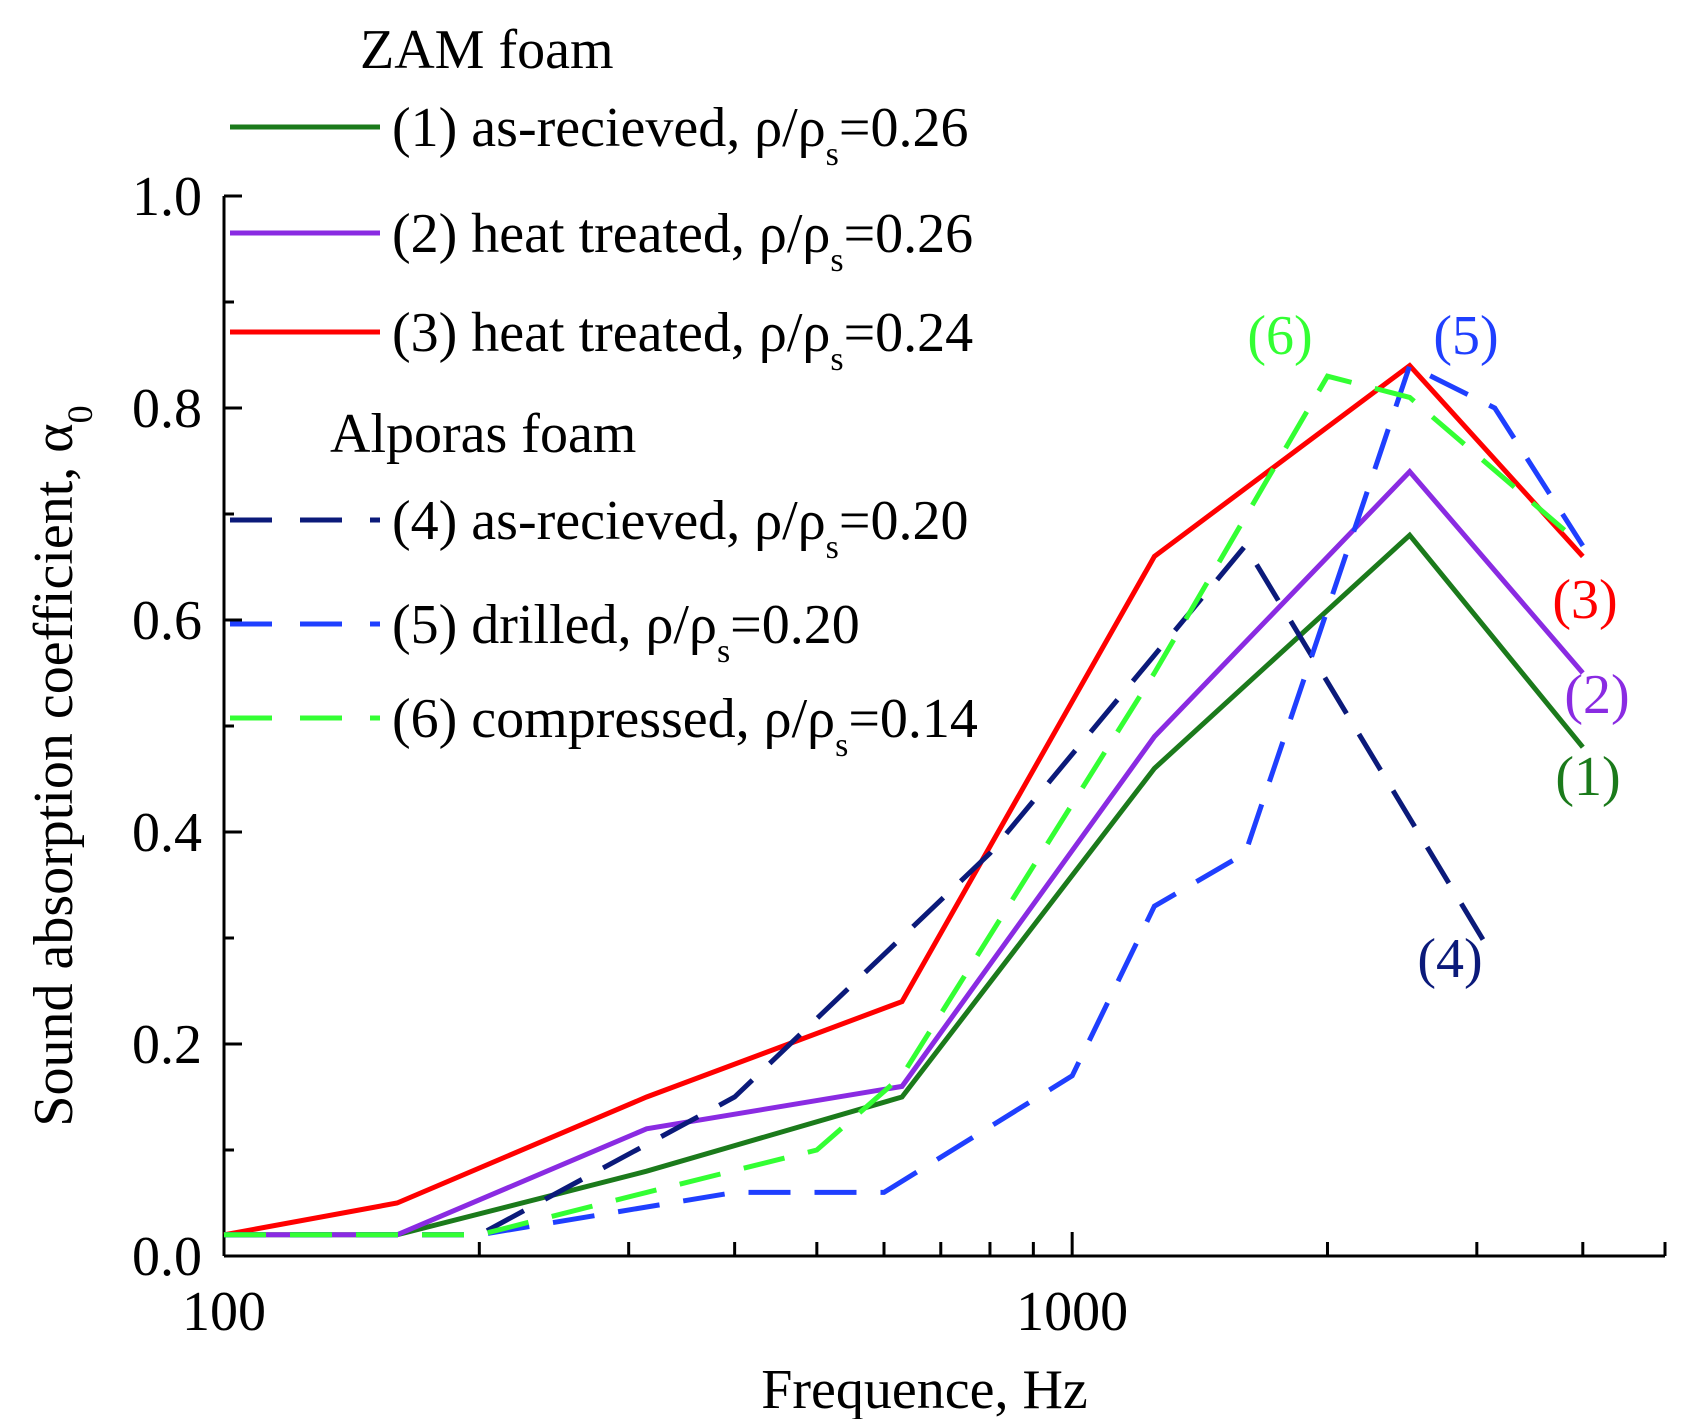 This screenshot has width=1691, height=1419. What do you see at coordinates (924, 1389) in the screenshot?
I see `x-axis-title: Frequence, Hz` at bounding box center [924, 1389].